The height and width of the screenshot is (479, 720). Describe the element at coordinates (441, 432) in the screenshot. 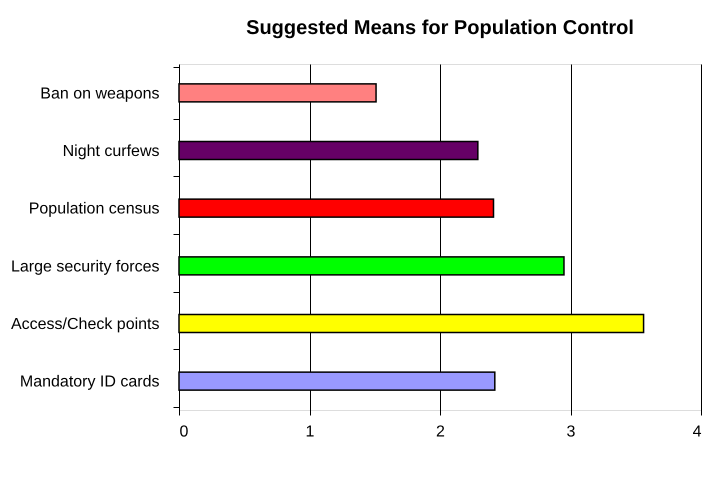

I see `x-tick-label: 2` at that location.